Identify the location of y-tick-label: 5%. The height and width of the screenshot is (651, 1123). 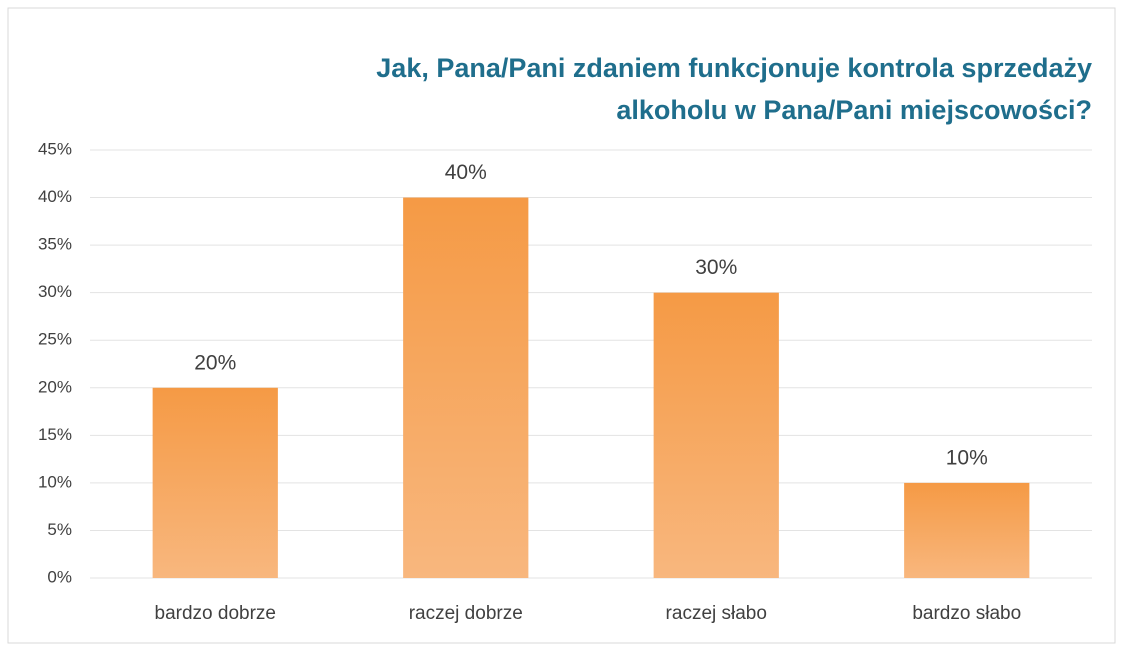
(59, 529).